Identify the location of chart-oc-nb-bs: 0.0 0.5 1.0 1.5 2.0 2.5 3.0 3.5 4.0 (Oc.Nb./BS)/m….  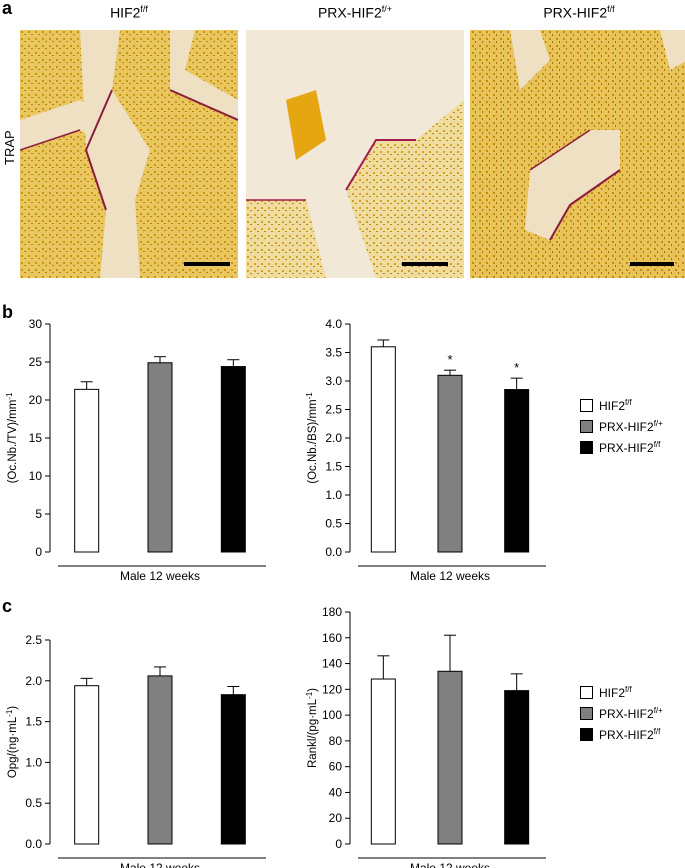
(425, 450).